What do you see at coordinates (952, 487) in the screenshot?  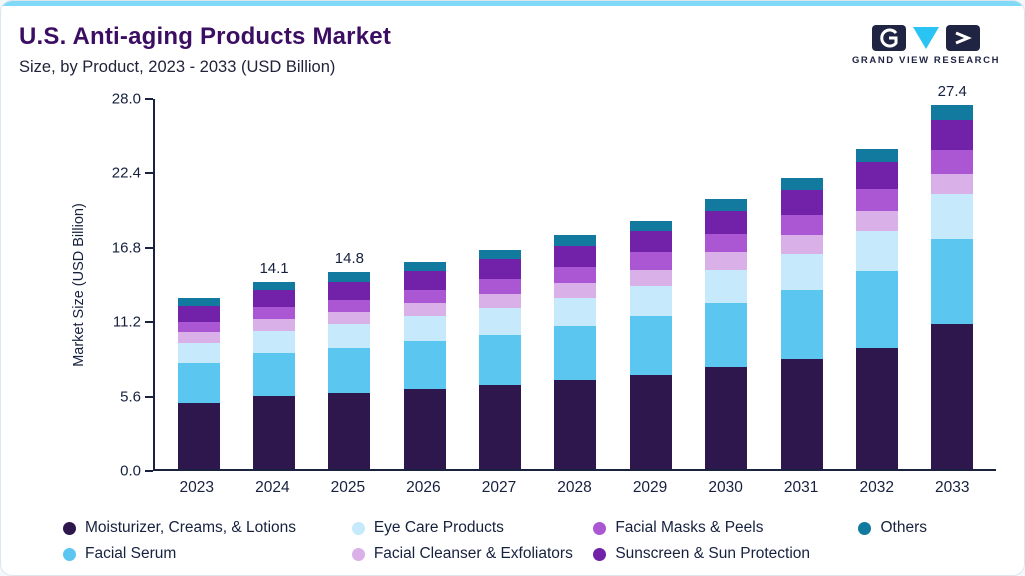 I see `x-axis-label: 2033` at bounding box center [952, 487].